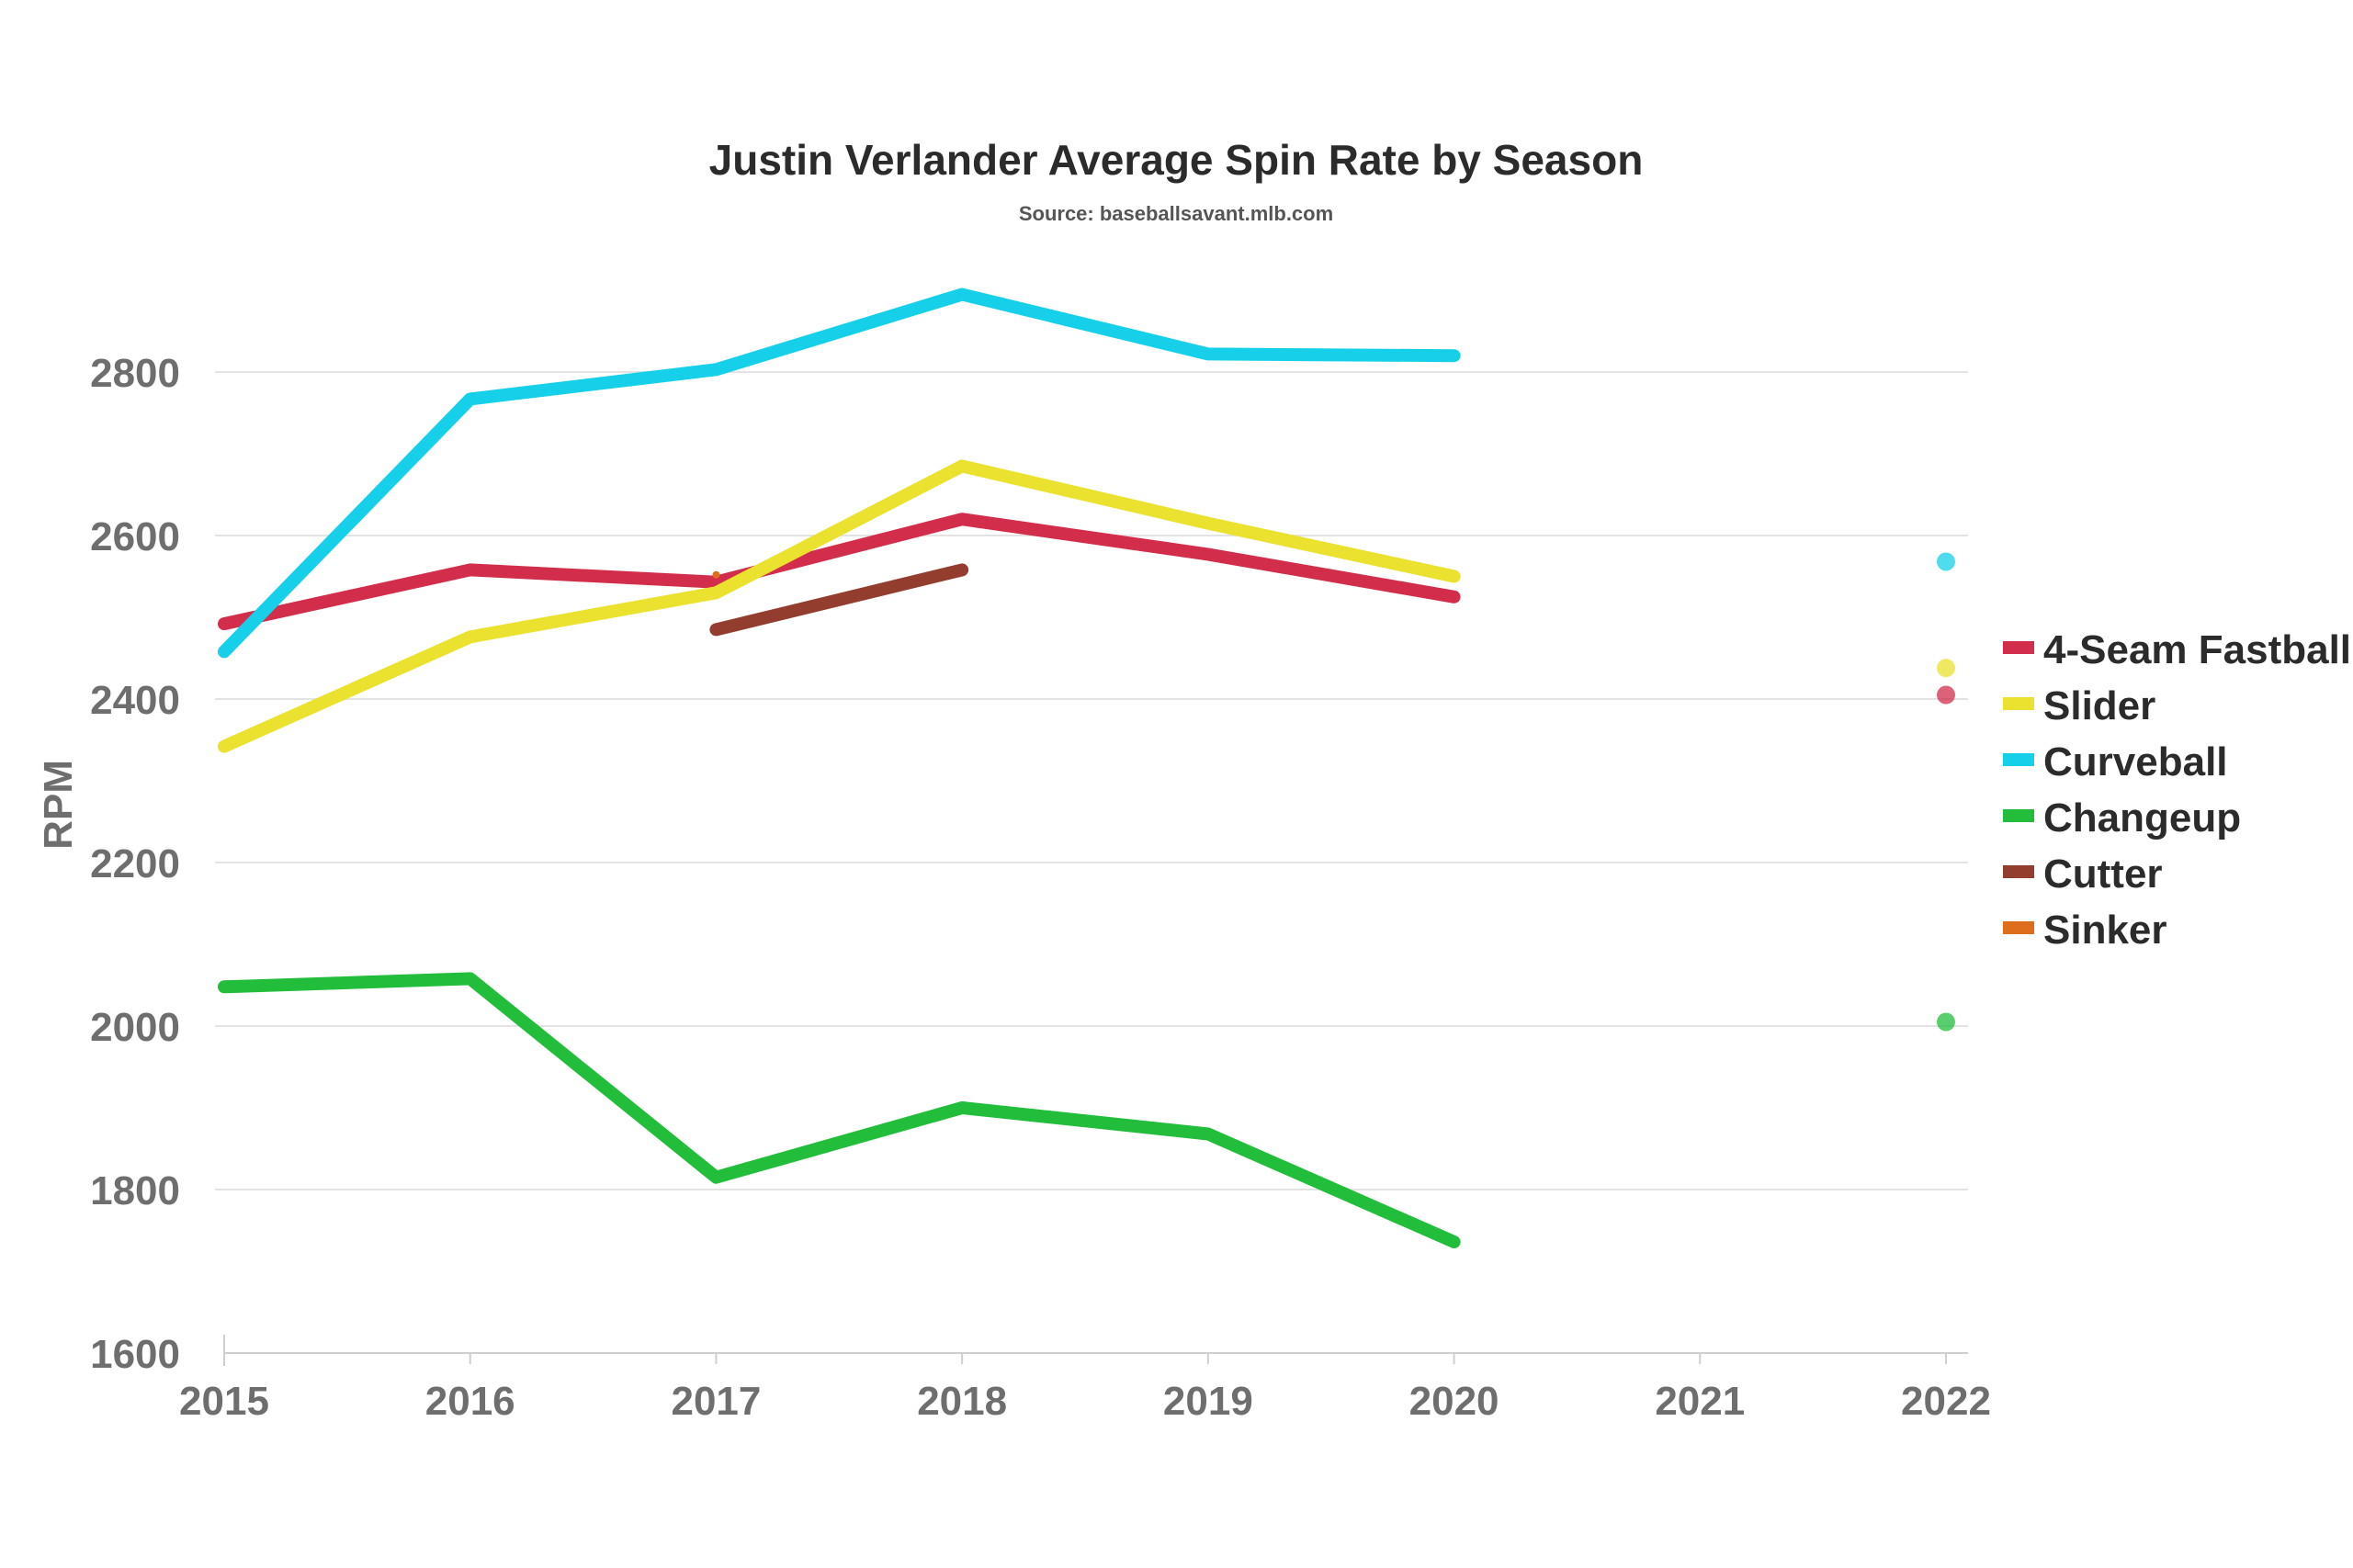 The image size is (2353, 1568). Describe the element at coordinates (2197, 649) in the screenshot. I see `legend-item-label: 4-Seam Fastball` at that location.